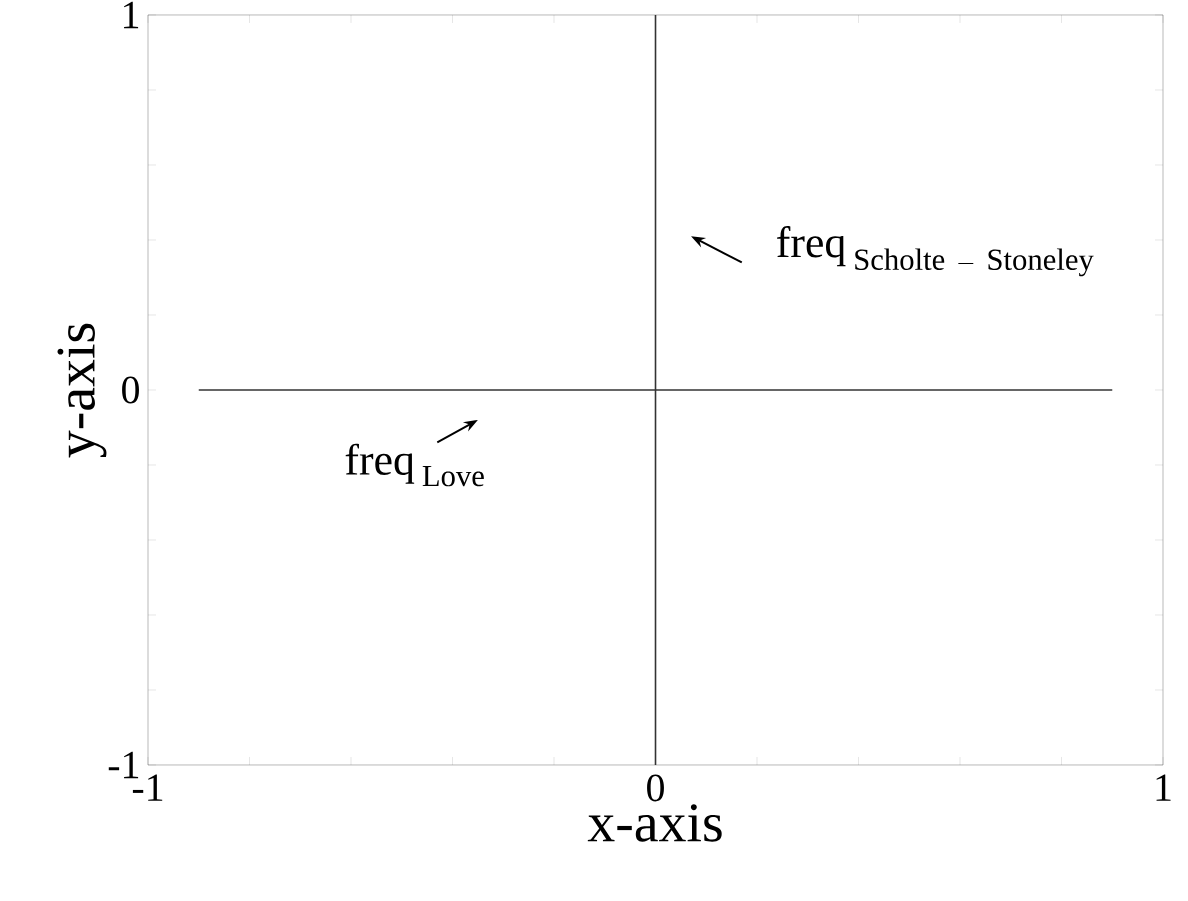  What do you see at coordinates (654, 823) in the screenshot?
I see `x-axis-title: x-axis` at bounding box center [654, 823].